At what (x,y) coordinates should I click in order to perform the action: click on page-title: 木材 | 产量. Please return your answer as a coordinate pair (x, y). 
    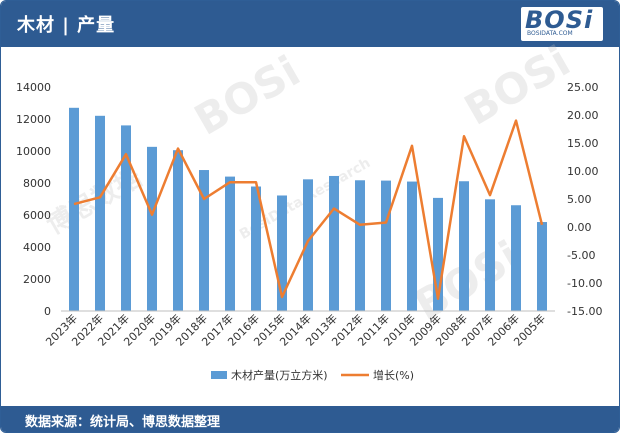
    Looking at the image, I should click on (66, 25).